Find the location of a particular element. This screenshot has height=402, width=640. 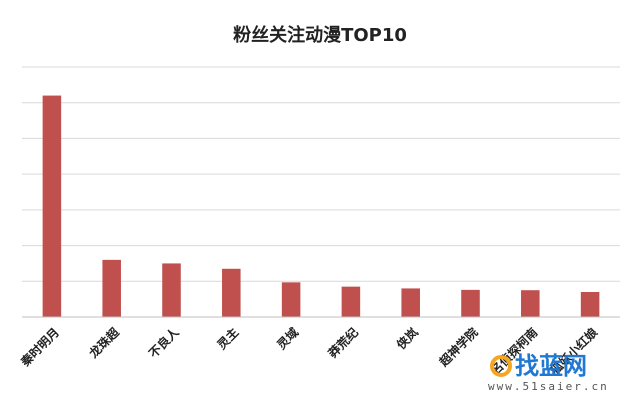

x-tick-label: 莽荒纪 is located at coordinates (342, 343).